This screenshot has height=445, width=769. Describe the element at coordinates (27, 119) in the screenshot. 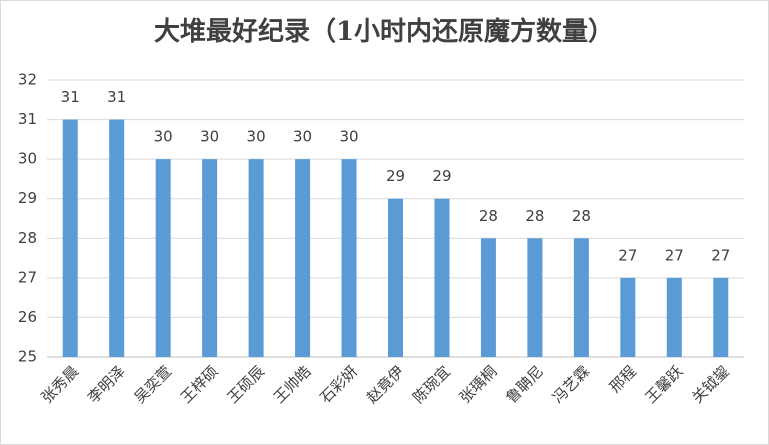

I see `y-tick-label: 31` at that location.